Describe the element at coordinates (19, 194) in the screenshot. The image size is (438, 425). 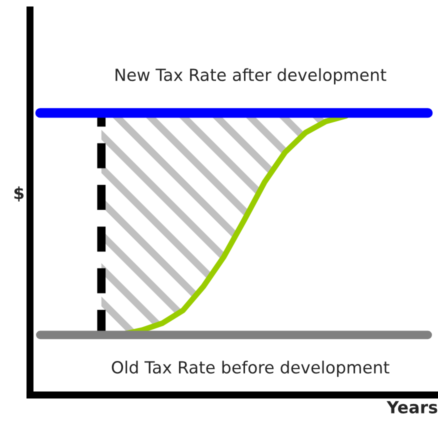
I see `y-axis-title: $` at that location.